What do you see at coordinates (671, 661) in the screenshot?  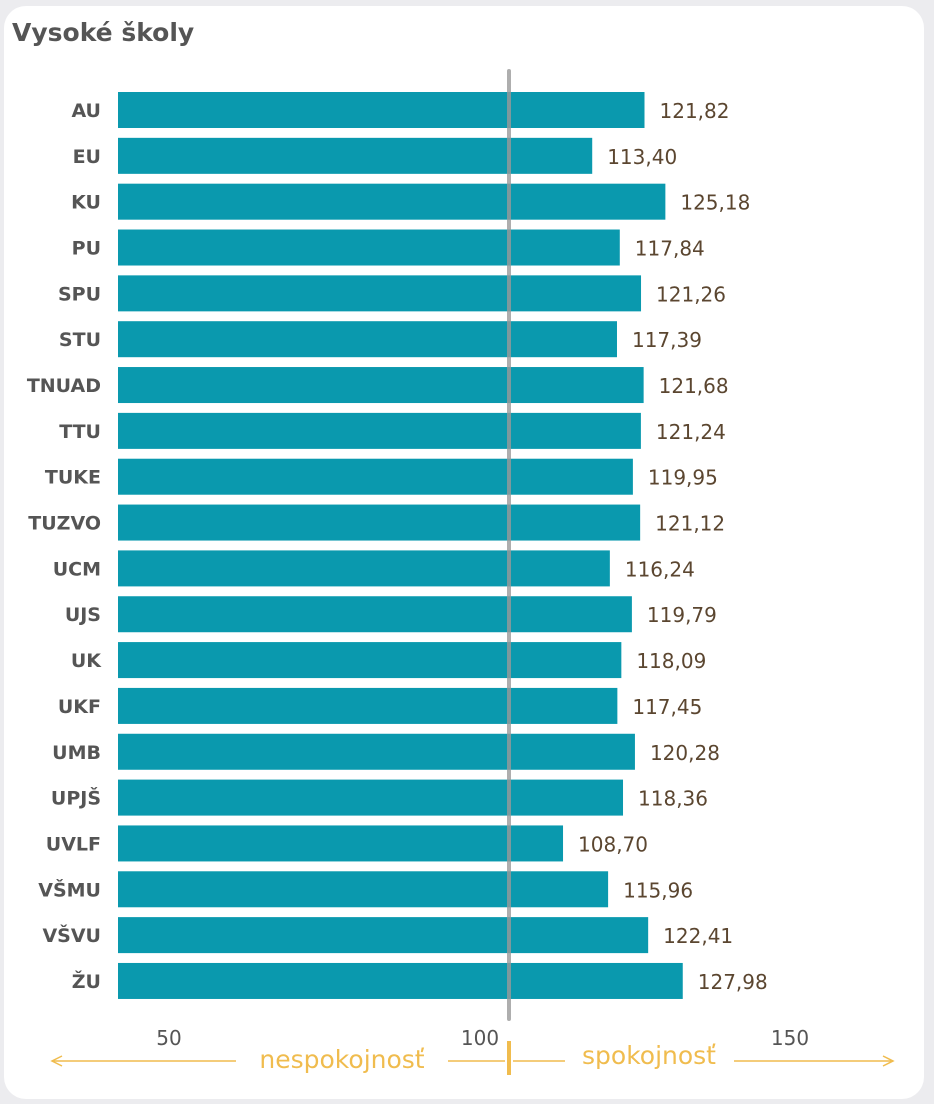 I see `value-label: 118,09` at bounding box center [671, 661].